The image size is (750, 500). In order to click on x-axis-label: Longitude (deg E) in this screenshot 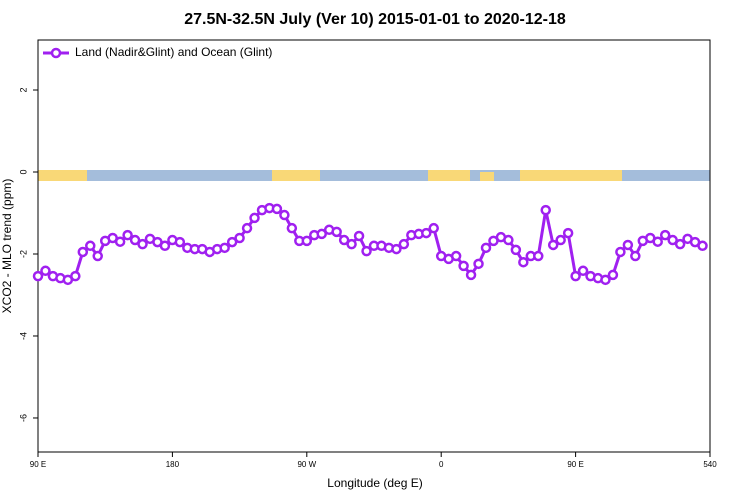, I will do `click(374, 483)`.